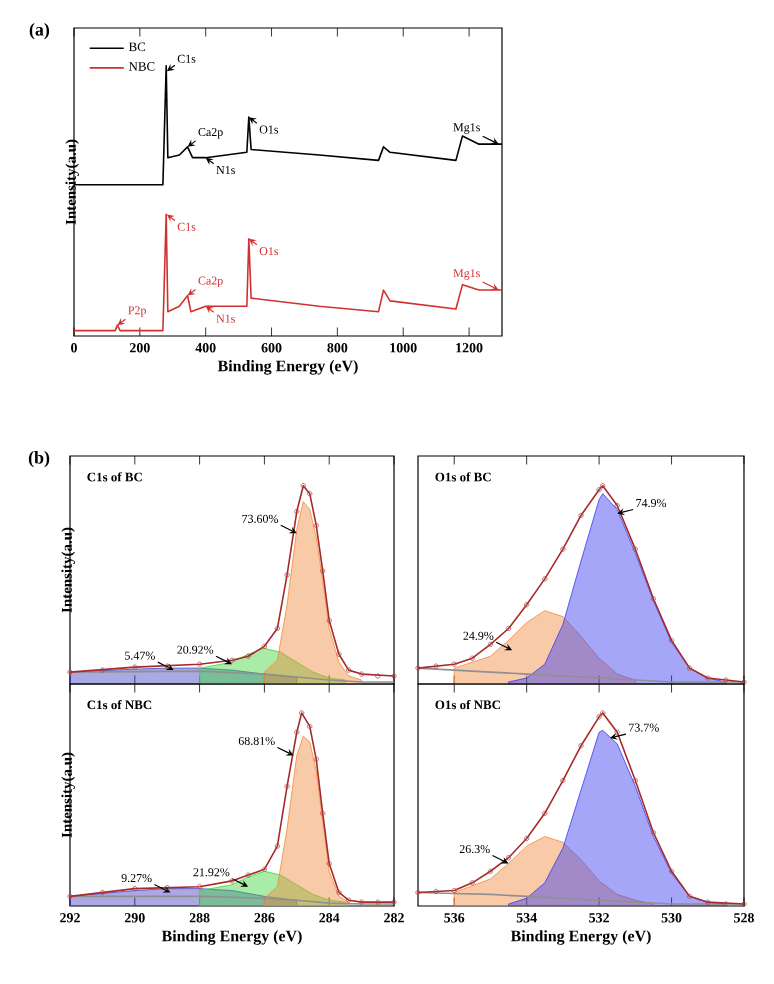 This screenshot has width=774, height=984. What do you see at coordinates (39, 459) in the screenshot?
I see `chart-title: (b)` at bounding box center [39, 459].